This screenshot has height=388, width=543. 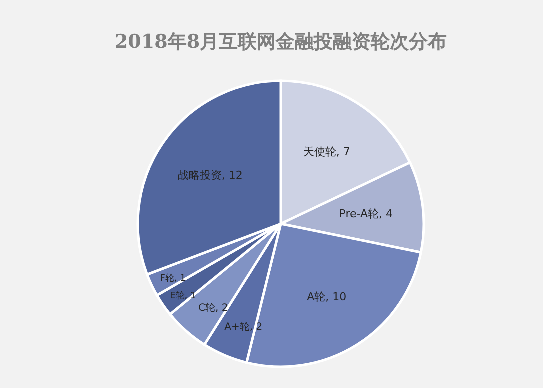 What do you see at coordinates (167, 278) in the screenshot?
I see `slice-label: F轮` at bounding box center [167, 278].